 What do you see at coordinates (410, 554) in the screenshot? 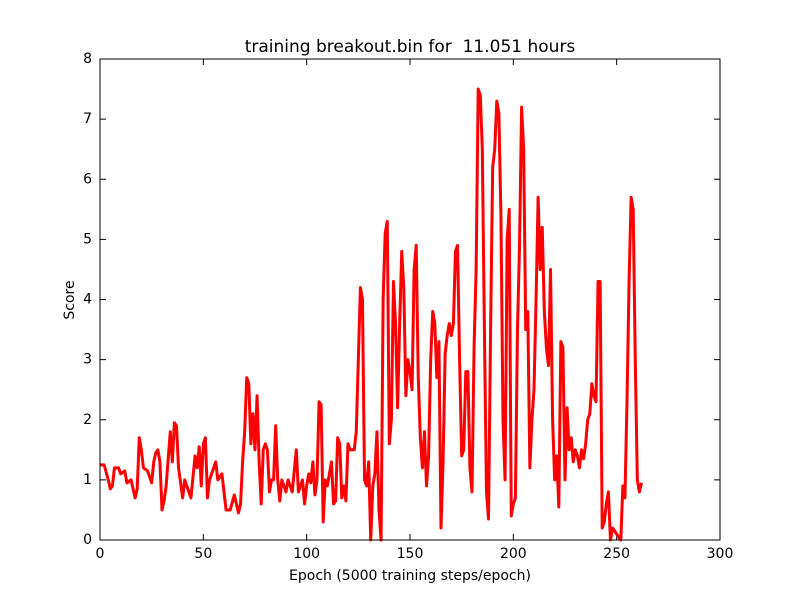
I see `x-tick-label: 150` at bounding box center [410, 554].